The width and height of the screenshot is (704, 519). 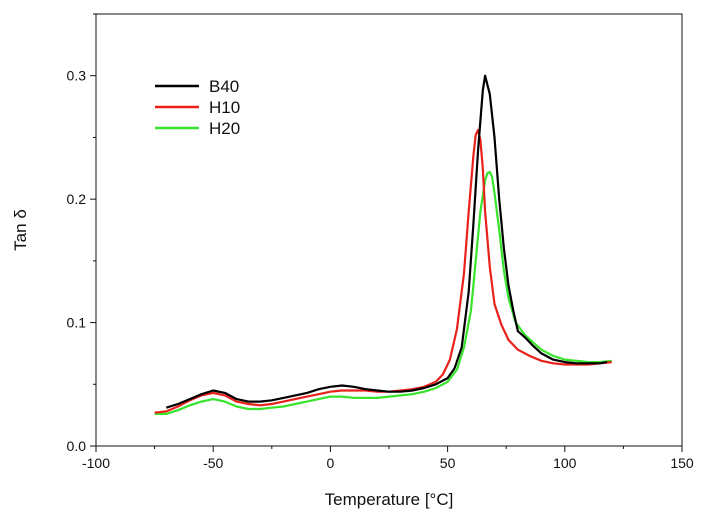 I want to click on x-tick-label: 0, so click(x=331, y=463).